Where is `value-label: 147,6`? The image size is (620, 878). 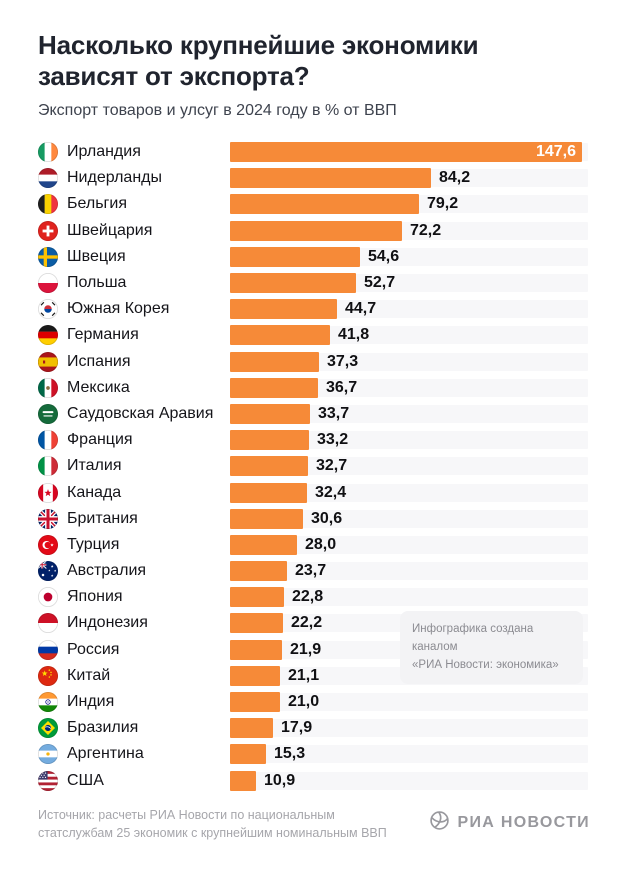 value-label: 147,6 is located at coordinates (555, 152).